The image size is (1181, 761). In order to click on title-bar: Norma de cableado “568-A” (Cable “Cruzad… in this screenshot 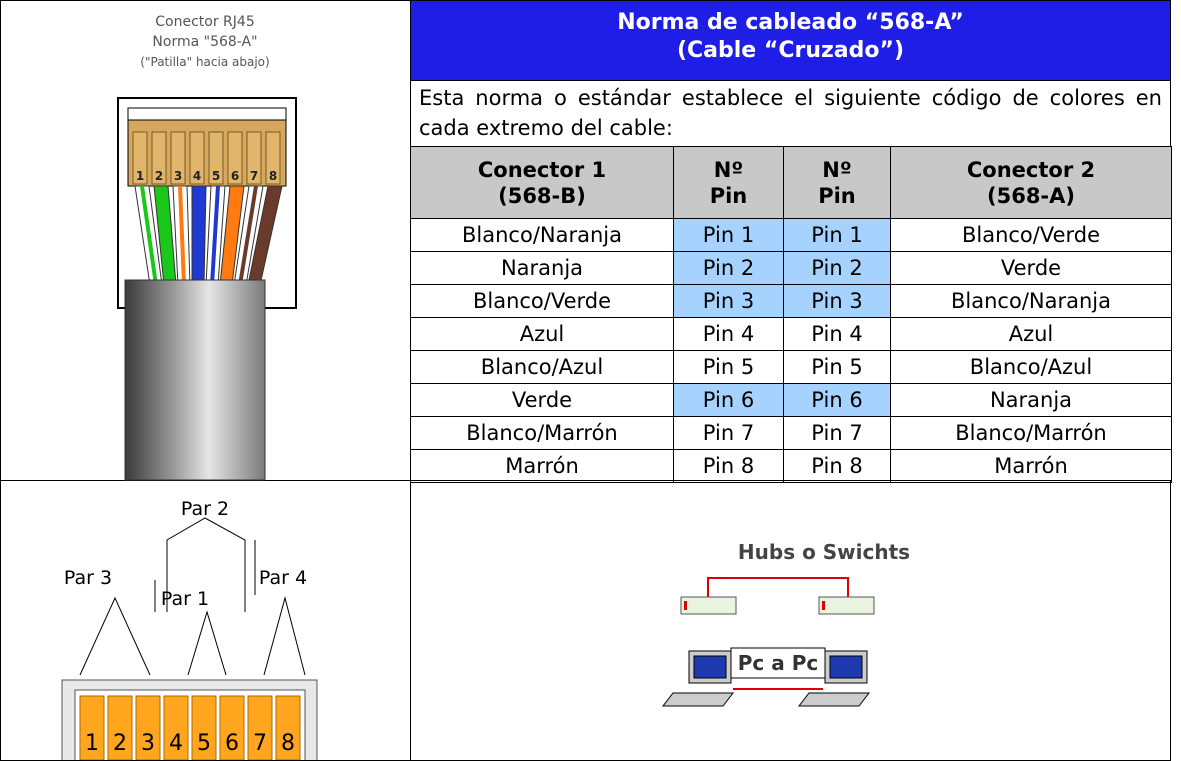, I will do `click(790, 40)`.